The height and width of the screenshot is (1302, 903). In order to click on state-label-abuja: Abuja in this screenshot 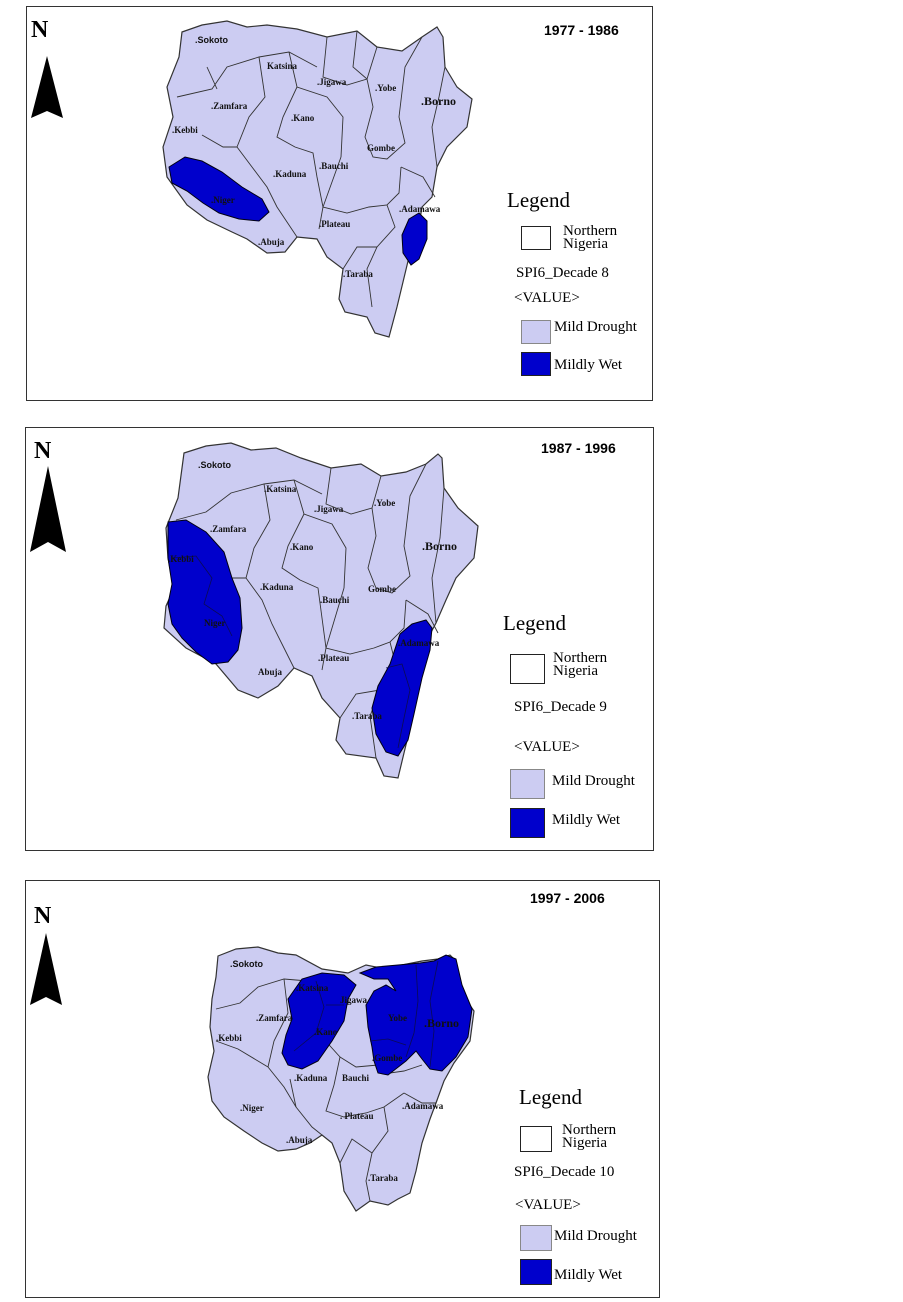, I will do `click(270, 672)`.